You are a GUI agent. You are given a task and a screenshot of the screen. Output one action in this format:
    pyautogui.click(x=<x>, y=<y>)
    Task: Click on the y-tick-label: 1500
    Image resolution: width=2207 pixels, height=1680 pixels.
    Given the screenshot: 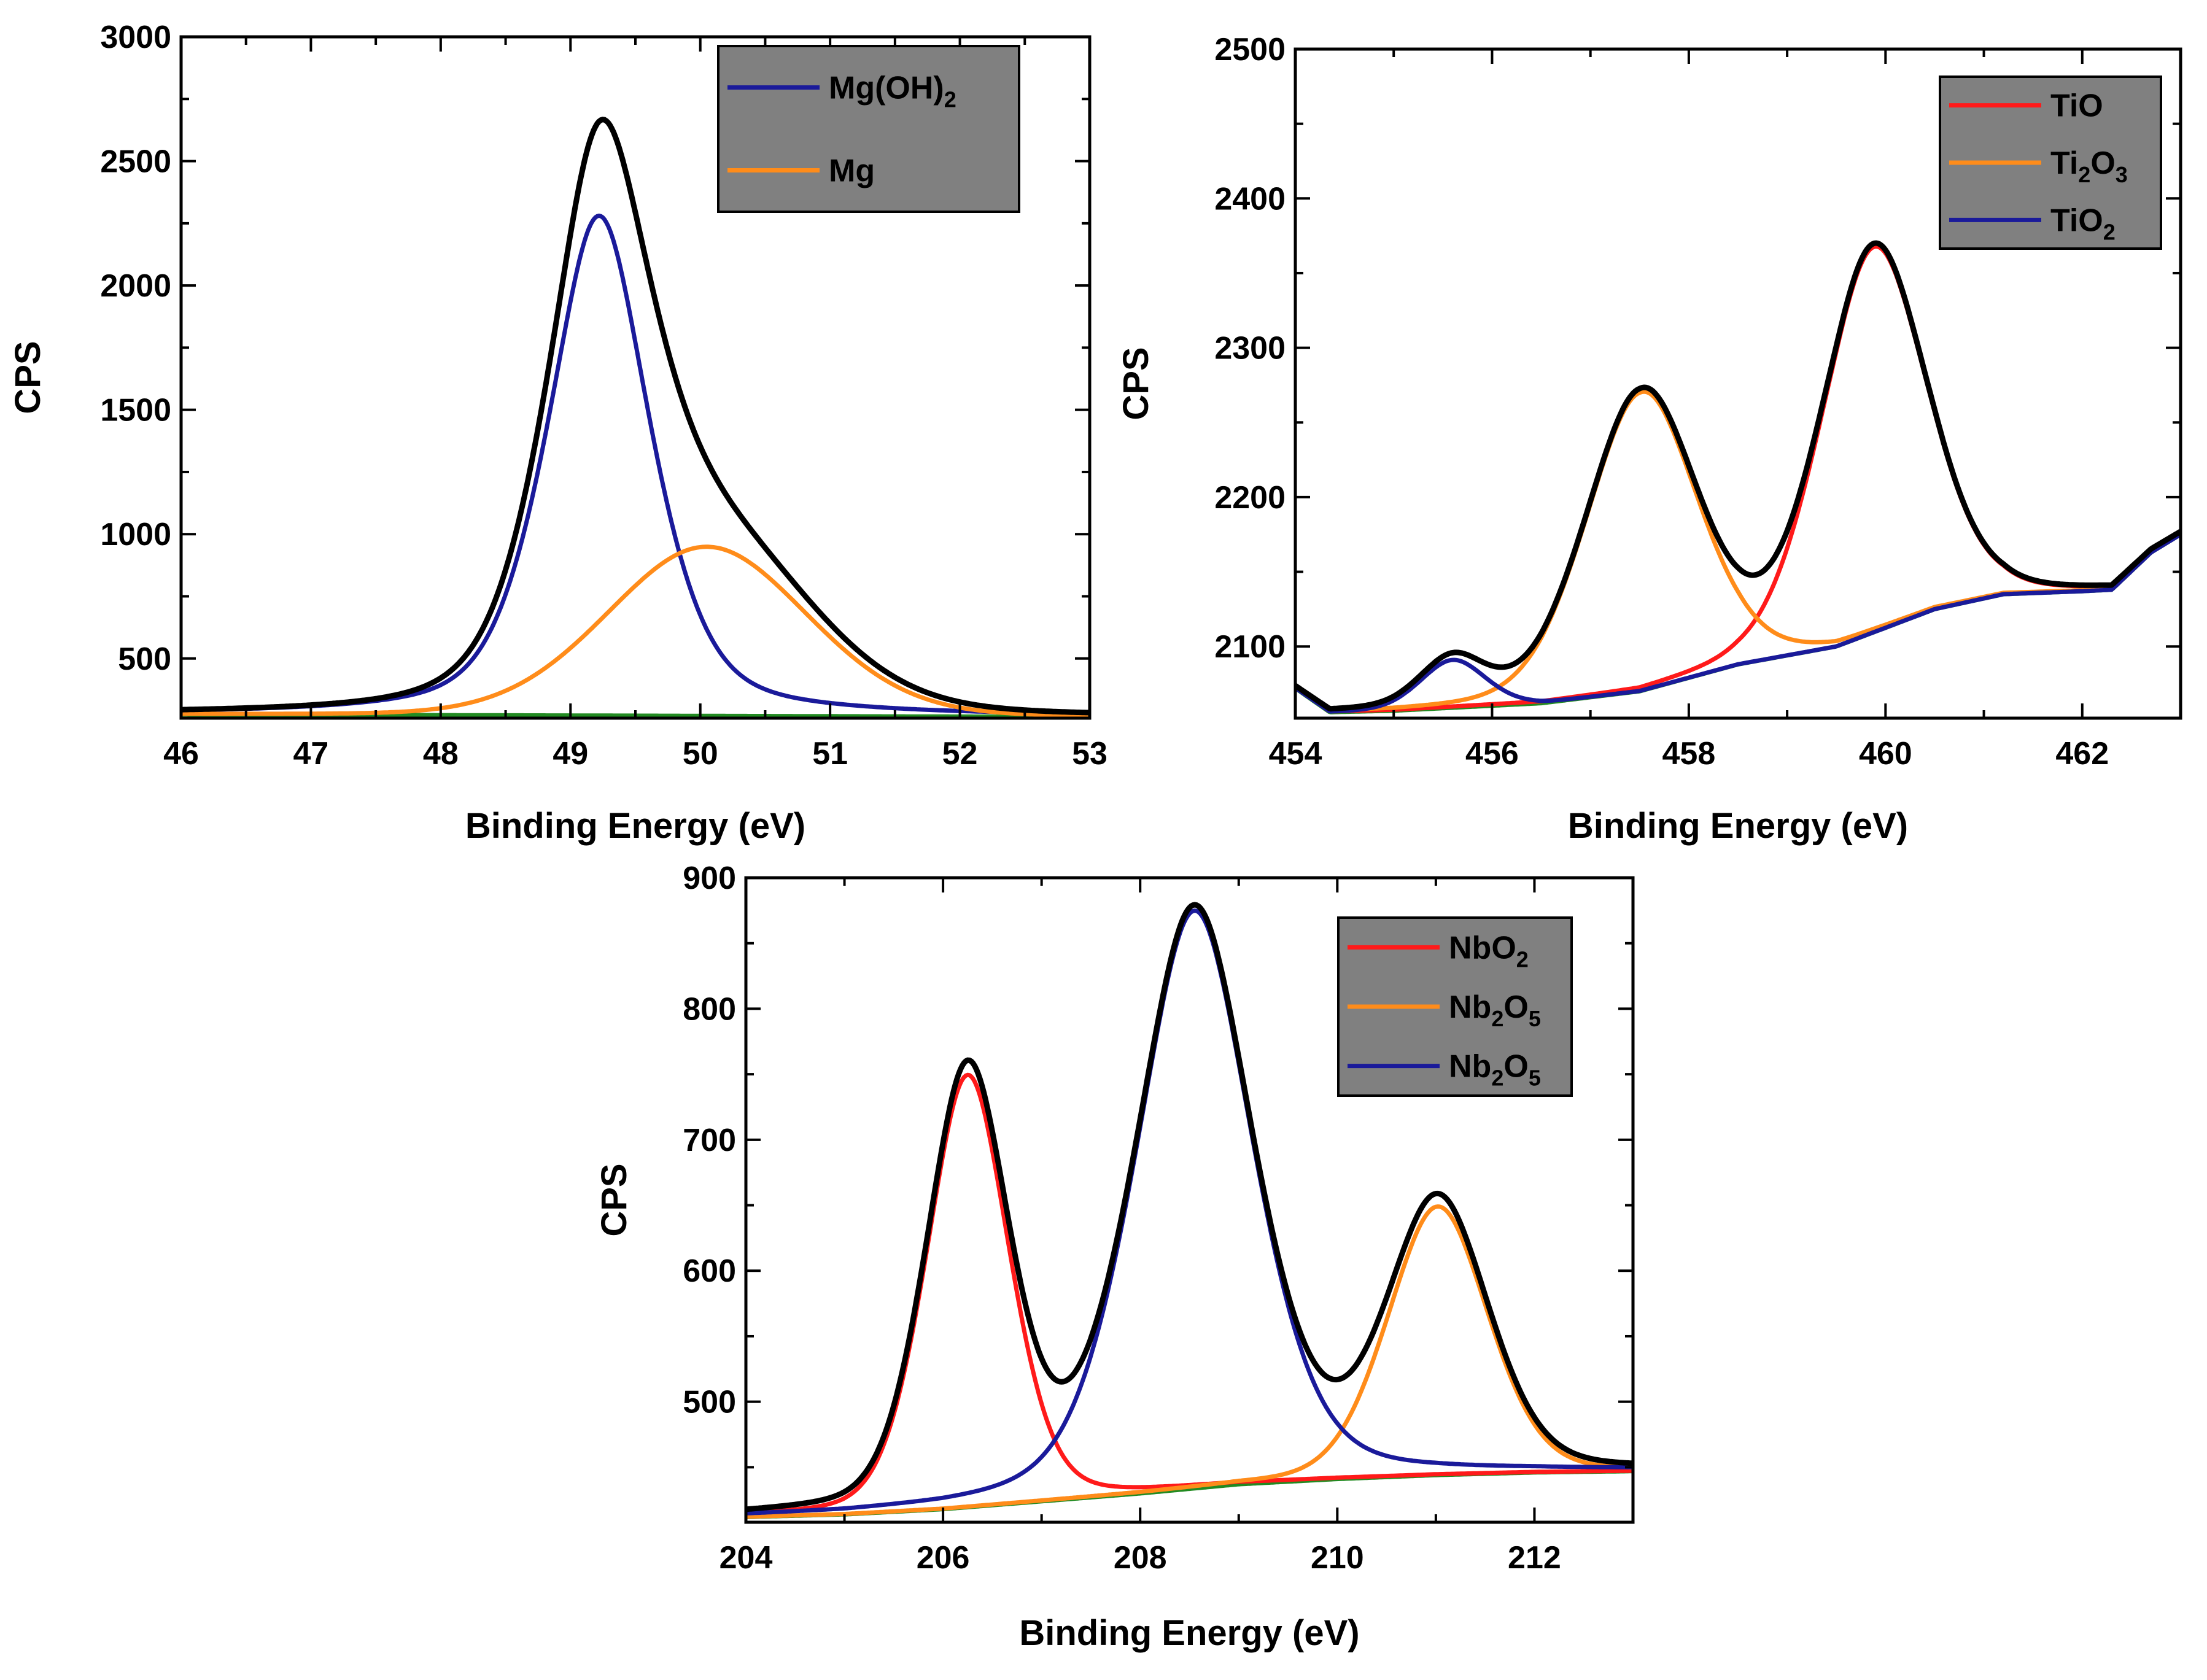 What is the action you would take?
    pyautogui.click(x=135, y=410)
    